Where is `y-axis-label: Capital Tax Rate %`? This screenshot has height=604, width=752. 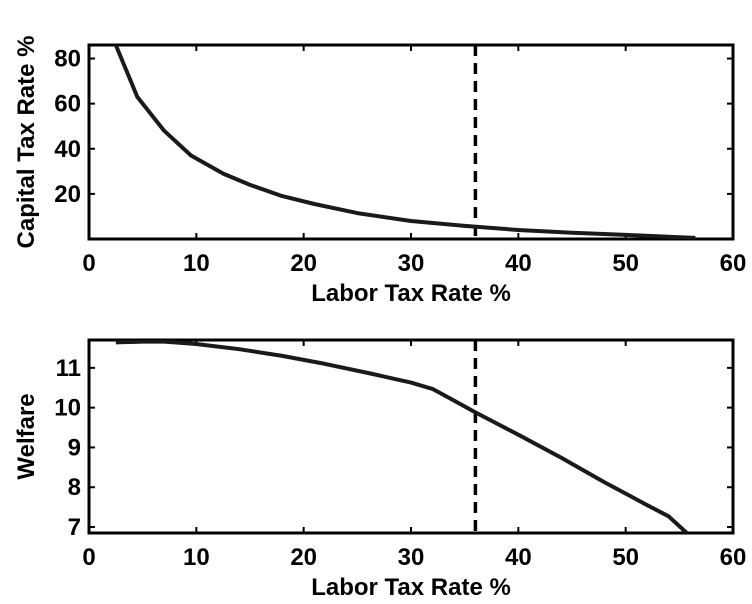
y-axis-label: Capital Tax Rate % is located at coordinates (26, 142).